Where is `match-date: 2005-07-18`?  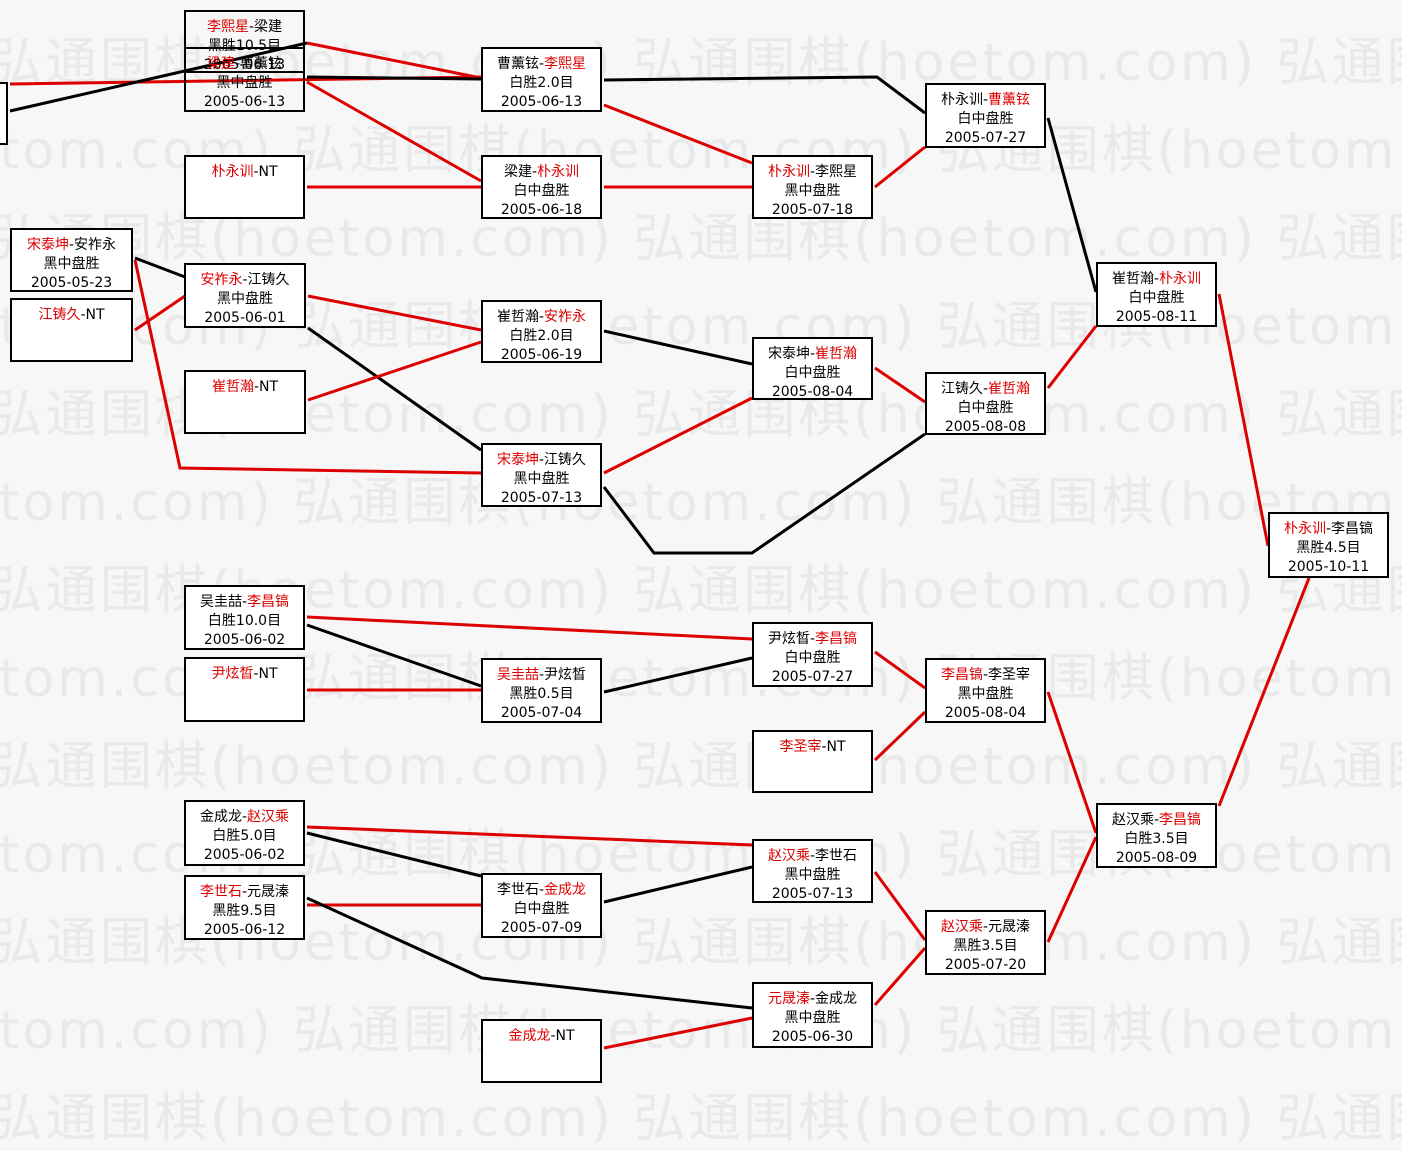 match-date: 2005-07-18 is located at coordinates (812, 210).